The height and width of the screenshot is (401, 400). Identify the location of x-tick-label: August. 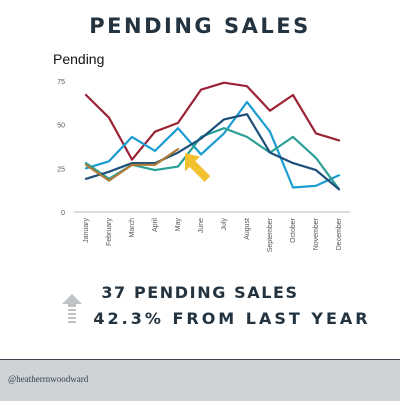
(247, 229).